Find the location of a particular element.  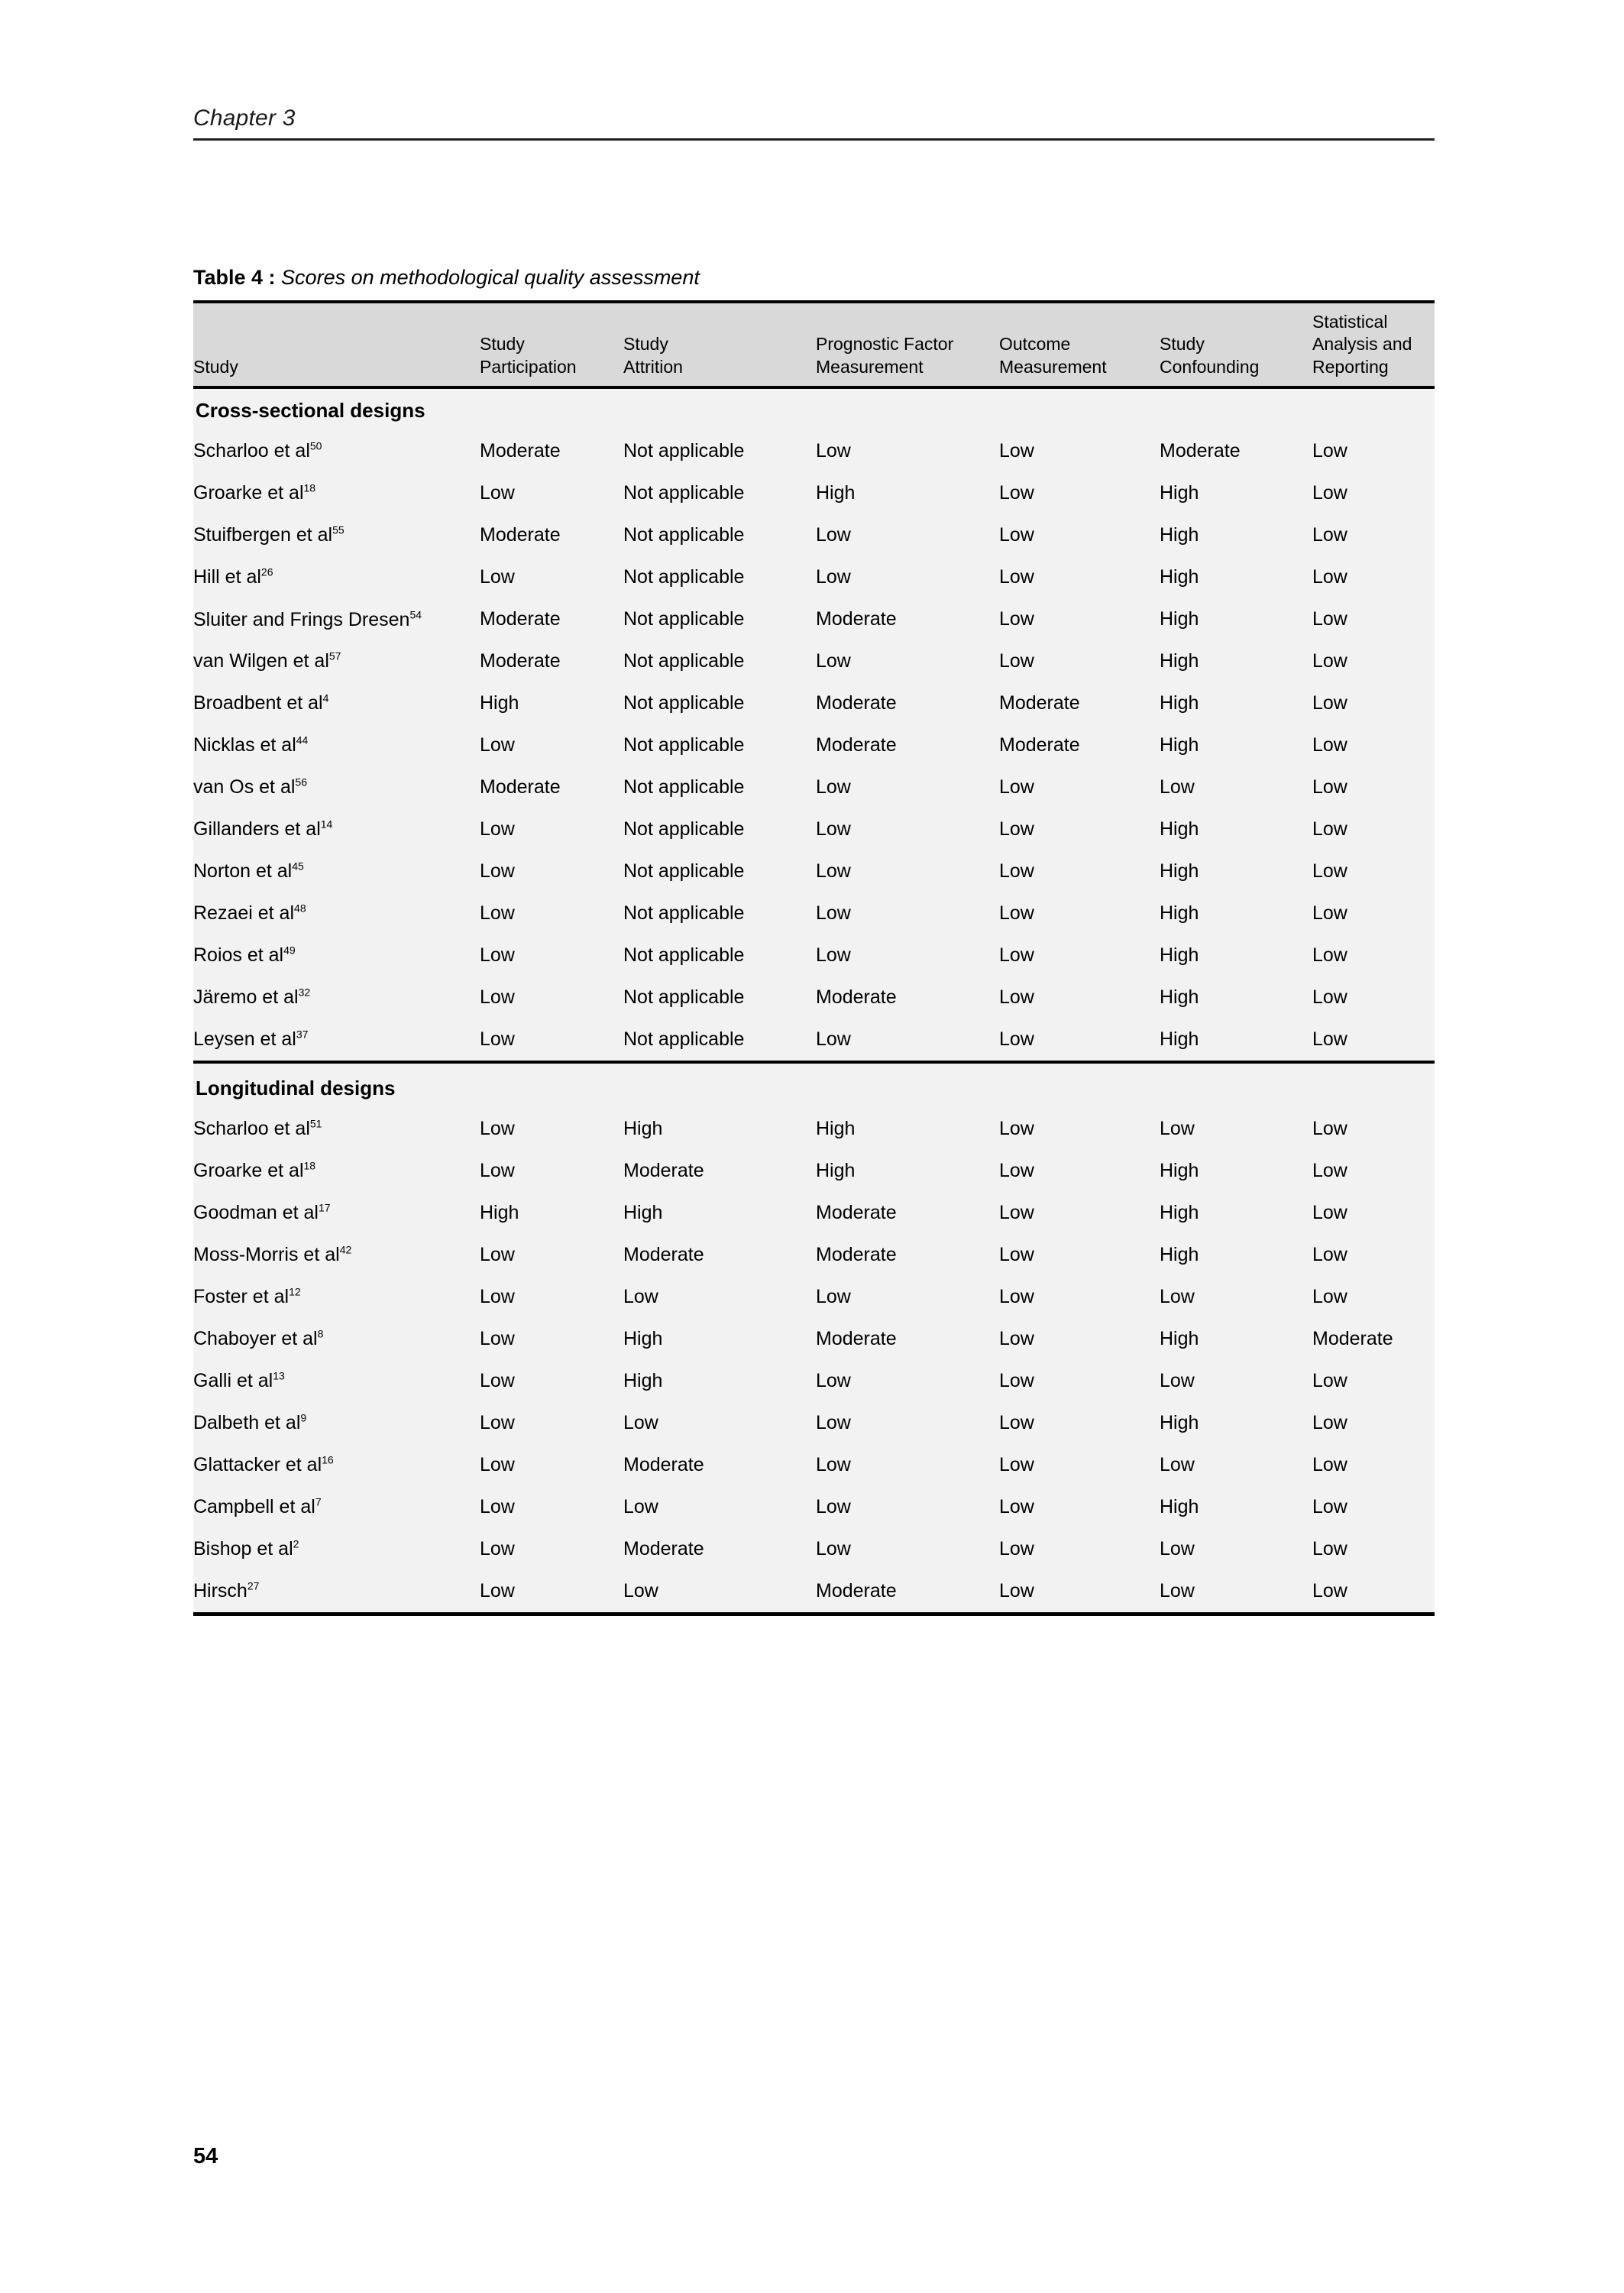

column-header-statistical: Statistical Analysis and Reporting is located at coordinates (1373, 345).